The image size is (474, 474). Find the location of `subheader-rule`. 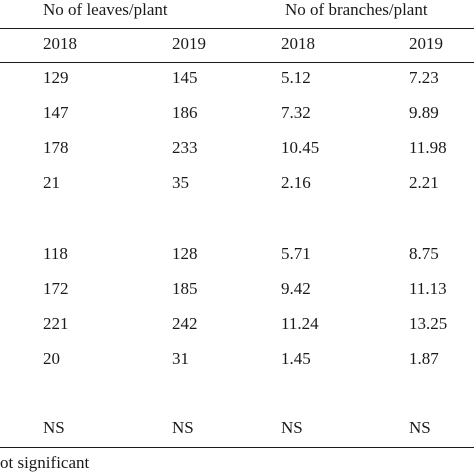

subheader-rule is located at coordinates (237, 62).